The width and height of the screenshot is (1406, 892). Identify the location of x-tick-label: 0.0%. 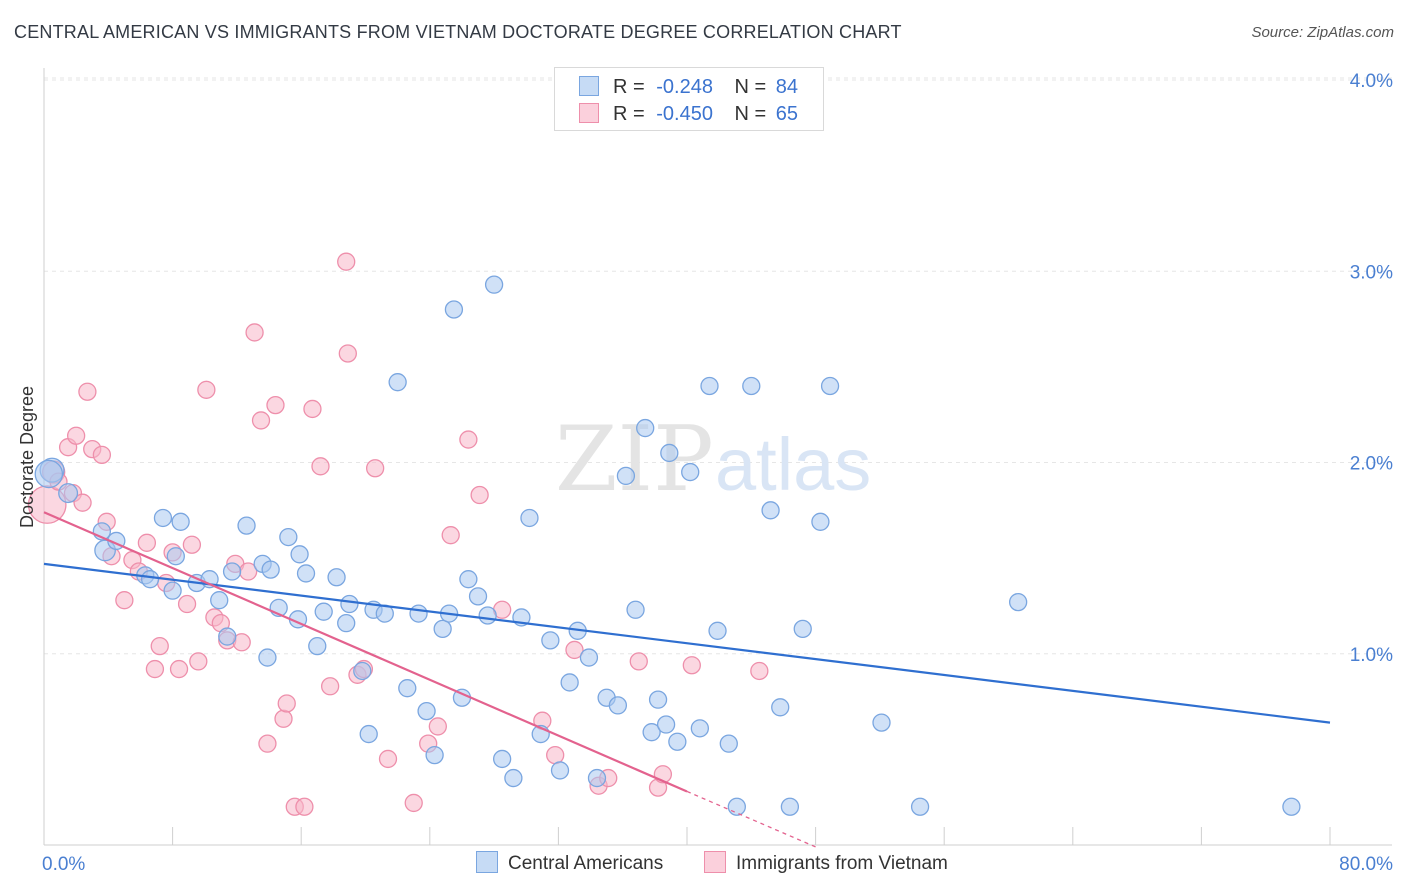
(63, 864).